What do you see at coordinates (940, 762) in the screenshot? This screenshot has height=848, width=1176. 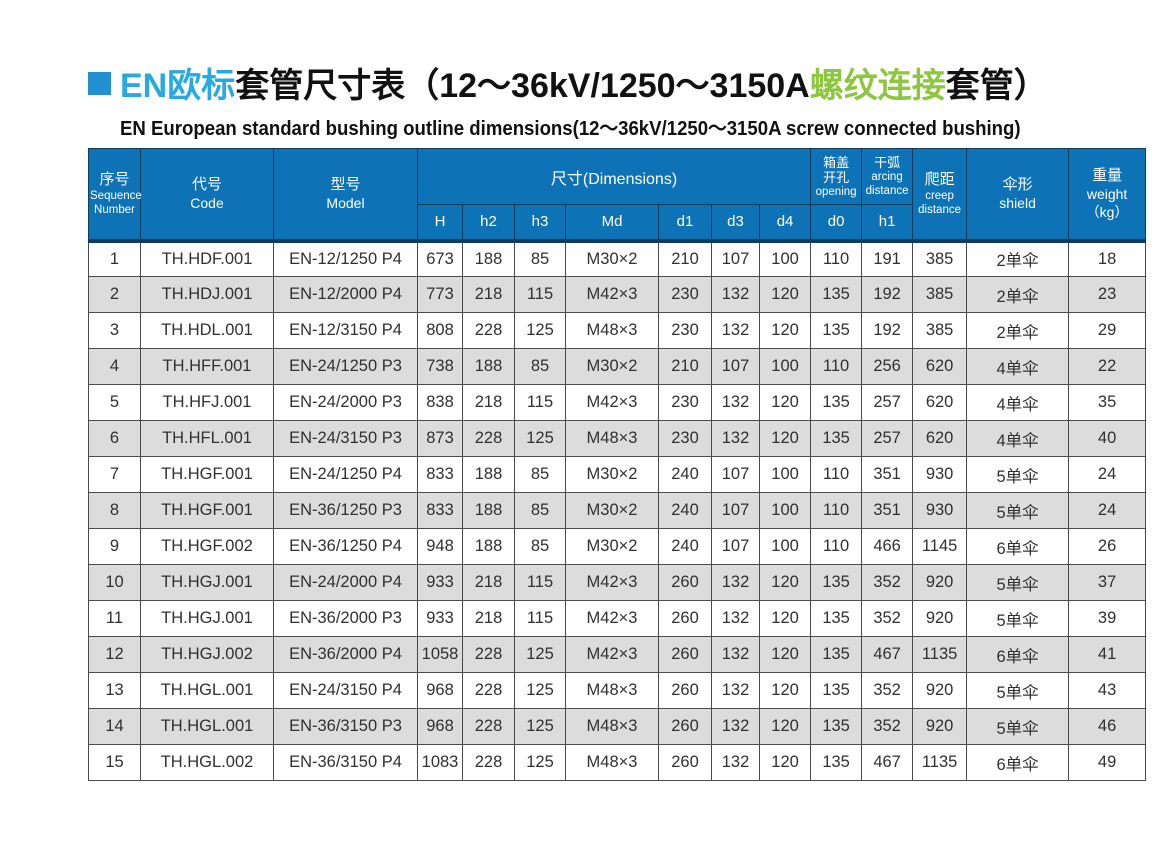 I see `cell-creep: 1135` at bounding box center [940, 762].